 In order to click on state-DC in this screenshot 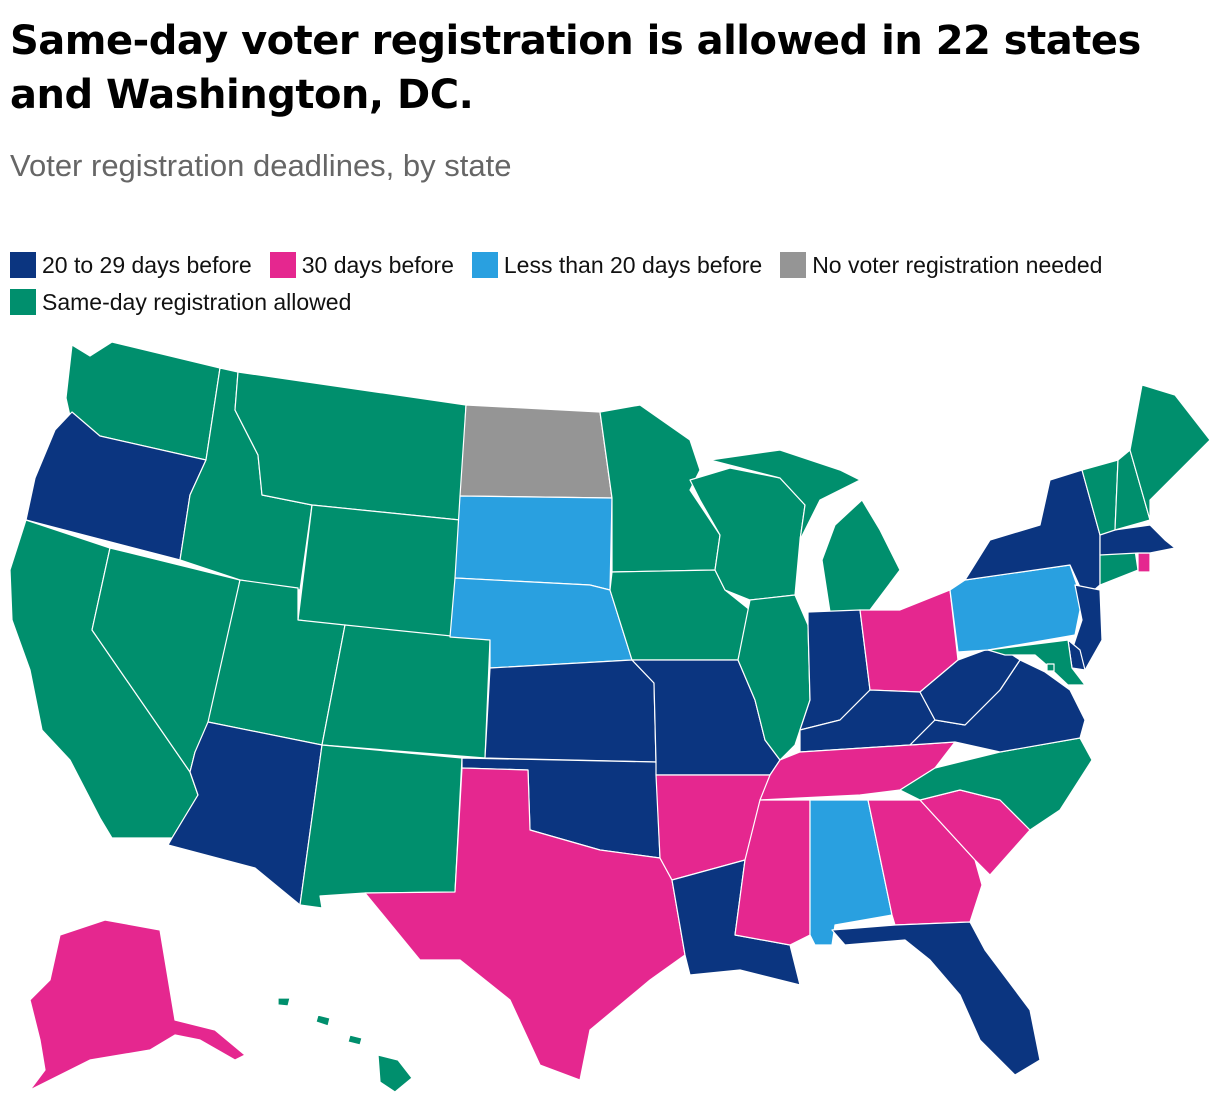, I will do `click(1050, 667)`.